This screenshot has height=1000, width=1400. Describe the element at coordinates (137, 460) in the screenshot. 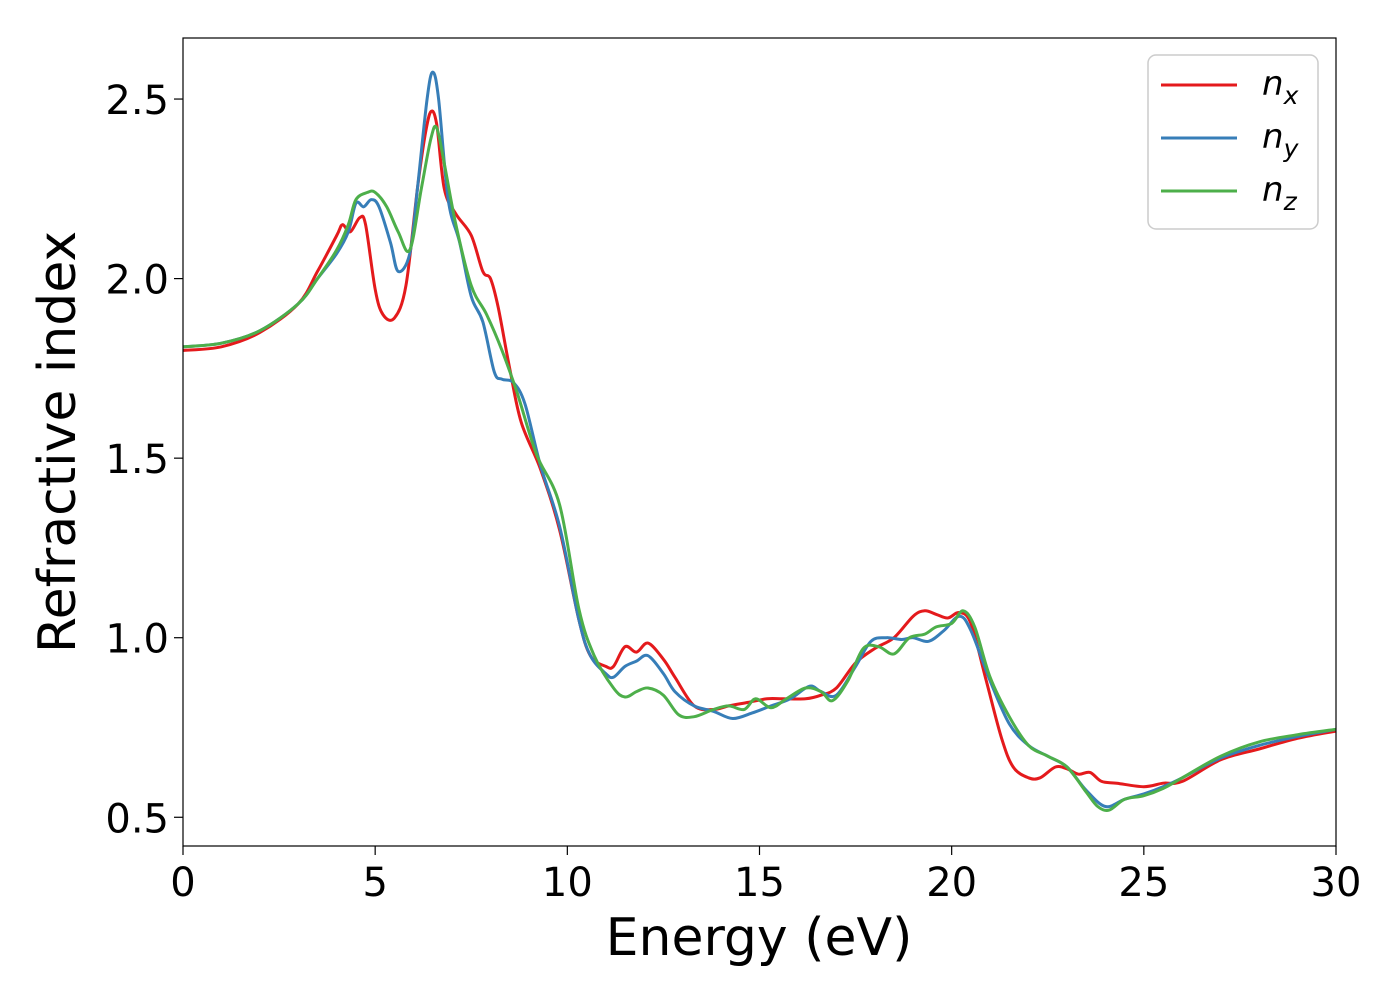

I see `y-tick-label: 1.5` at that location.